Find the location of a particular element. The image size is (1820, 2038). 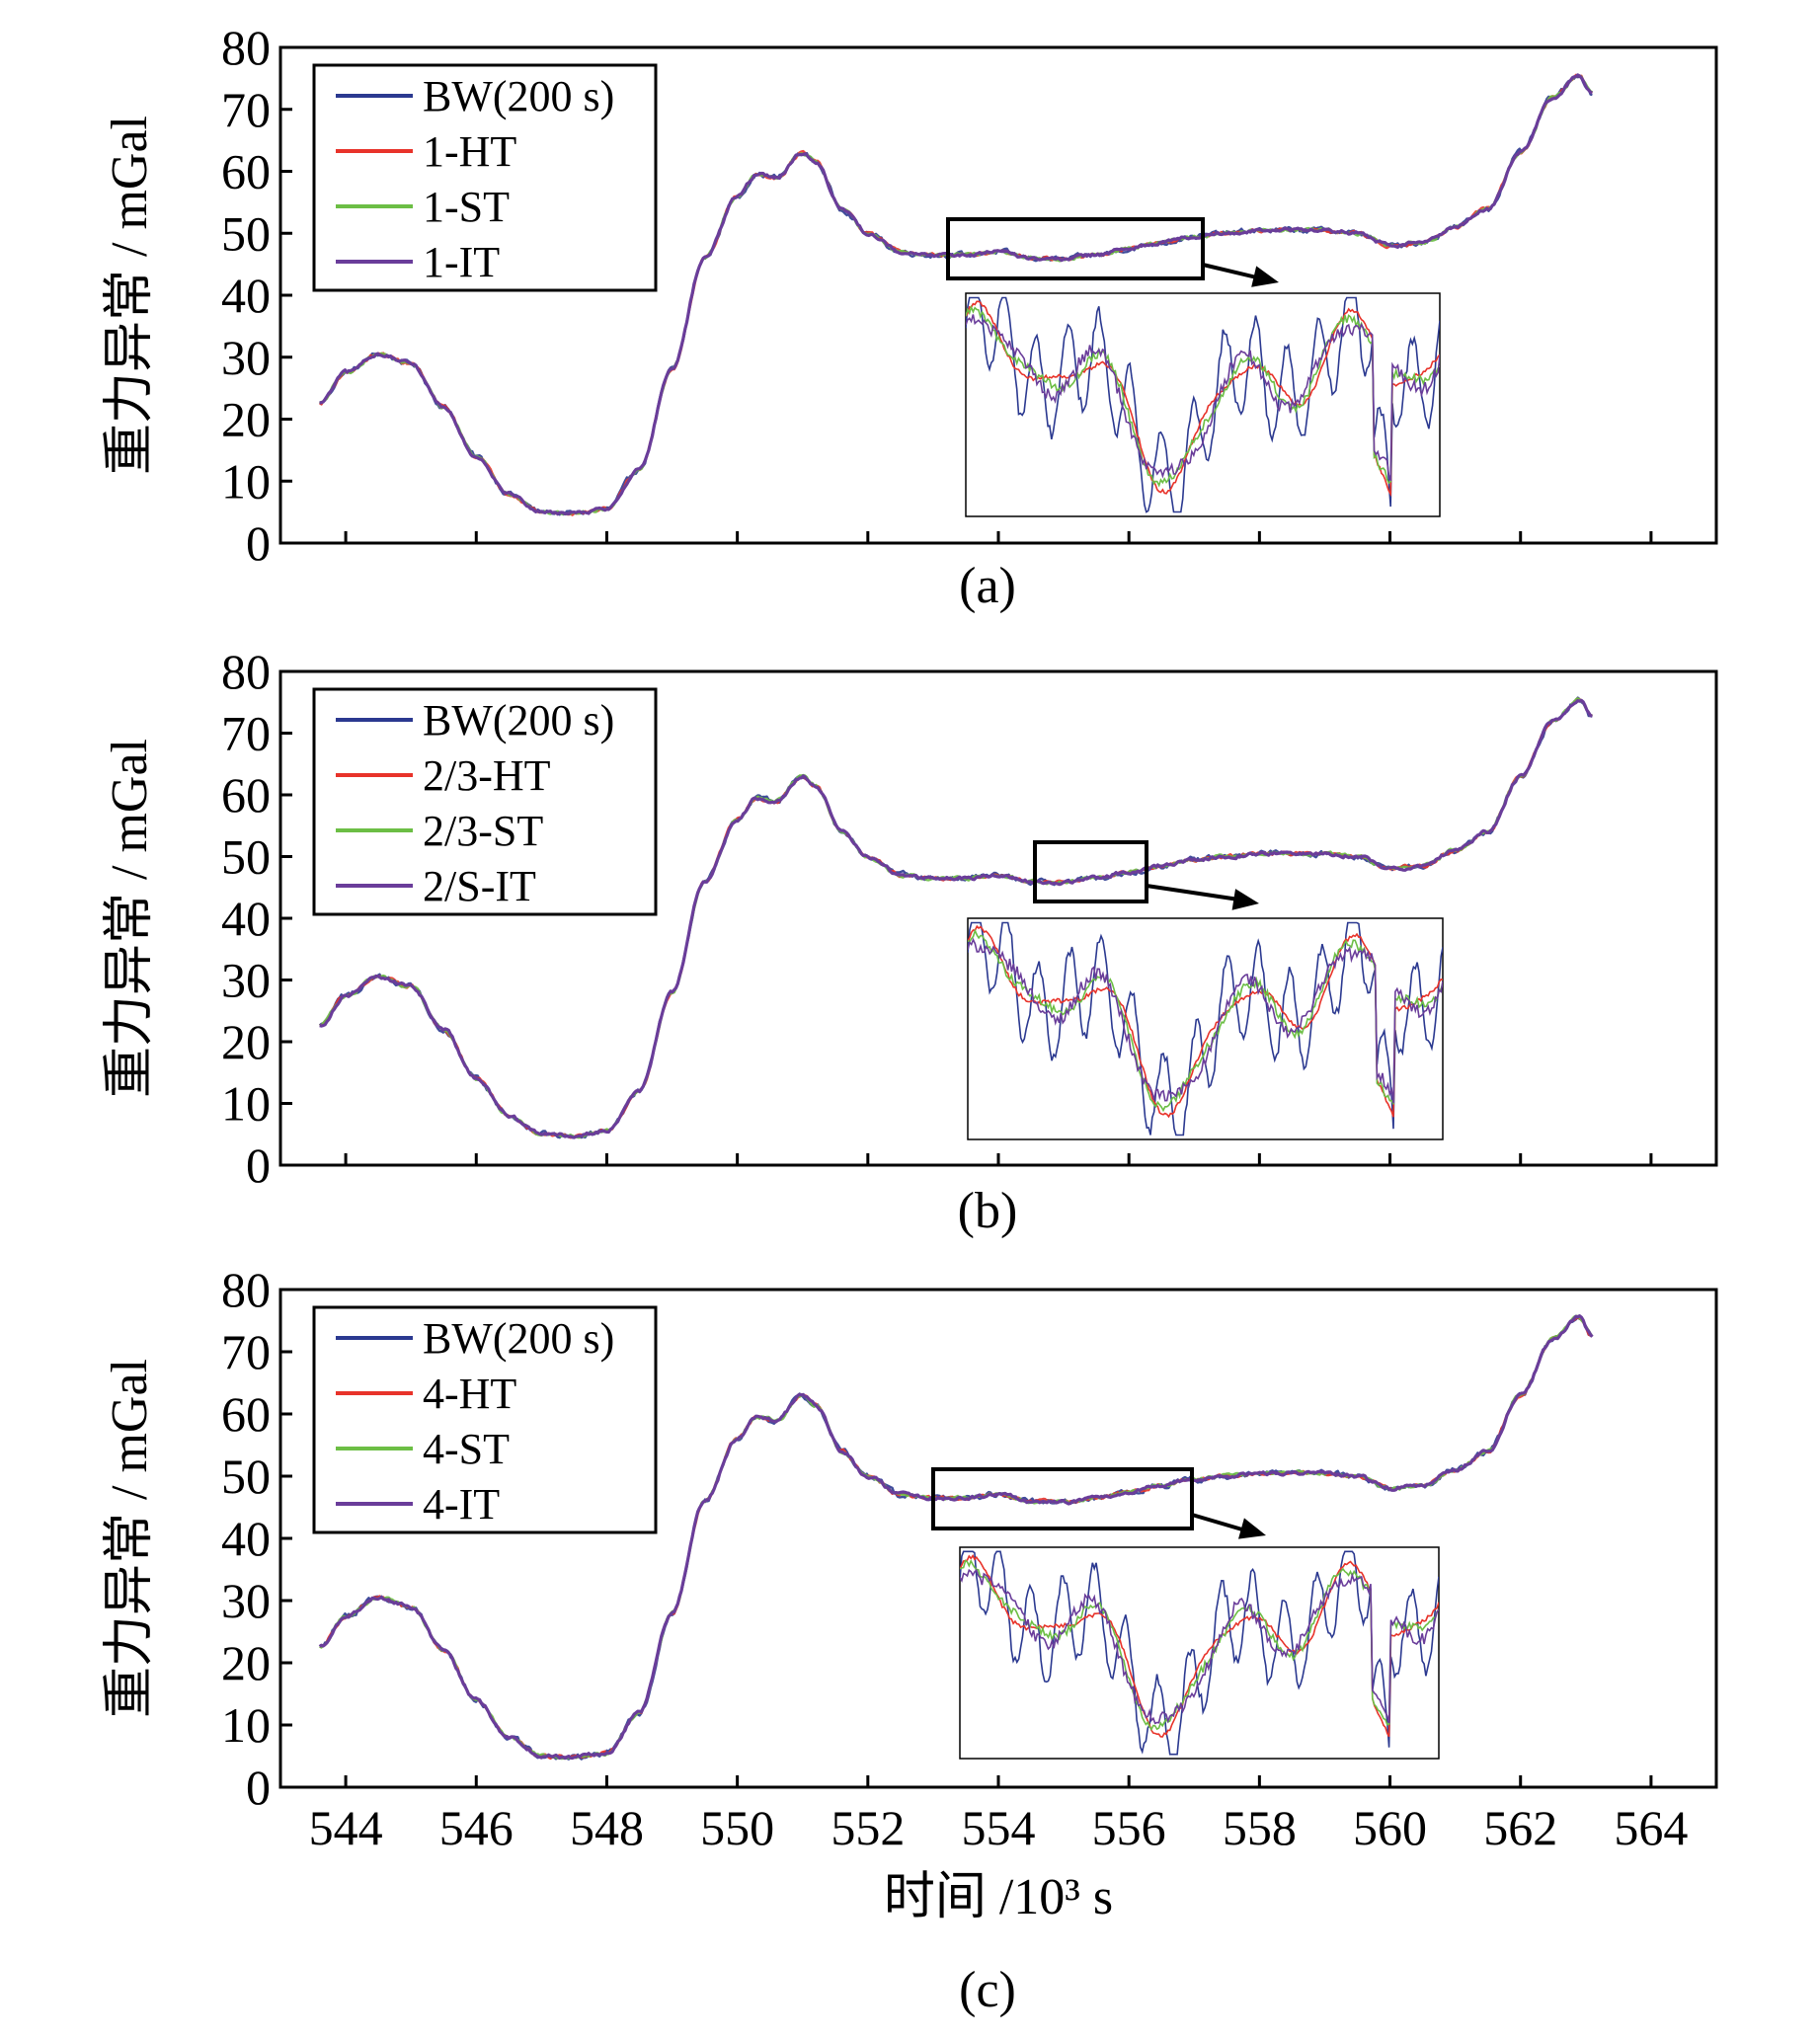

x-tick-label: 562 is located at coordinates (1520, 1827).